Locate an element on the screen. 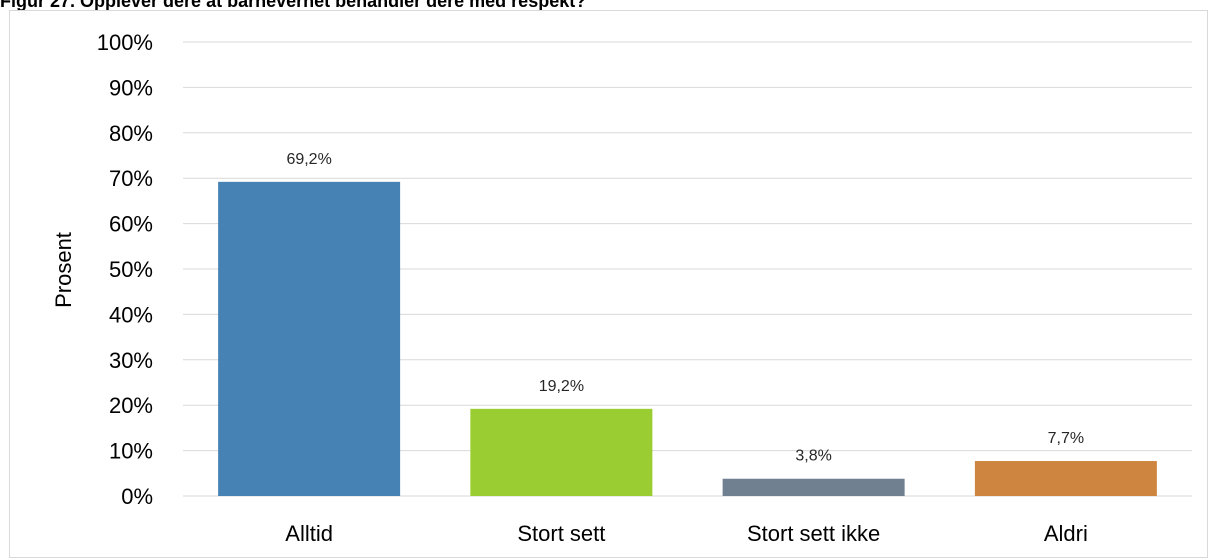 This screenshot has height=559, width=1209. y-tick-label: 0% is located at coordinates (137, 496).